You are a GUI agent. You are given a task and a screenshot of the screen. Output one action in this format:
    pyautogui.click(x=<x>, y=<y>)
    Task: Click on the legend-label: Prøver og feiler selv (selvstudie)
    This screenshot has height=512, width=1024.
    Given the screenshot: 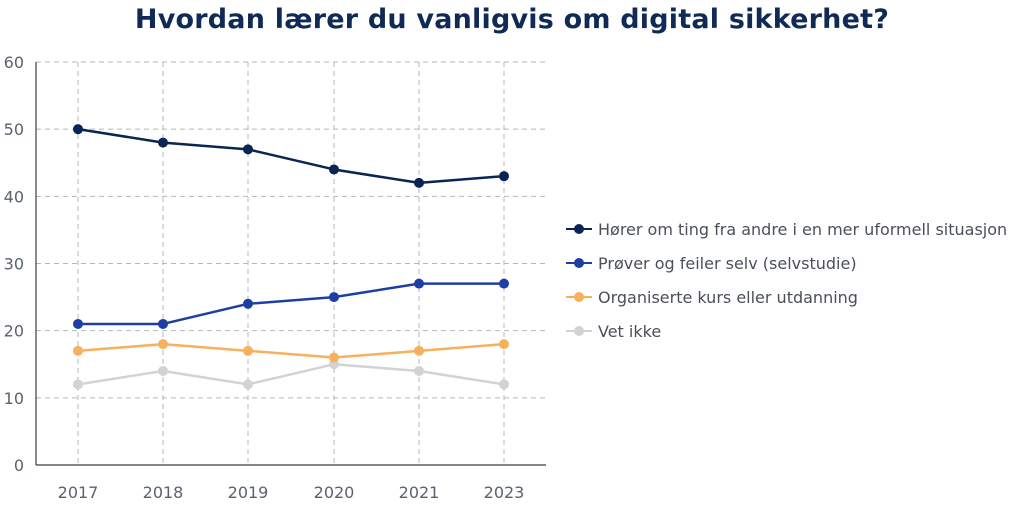 What is the action you would take?
    pyautogui.click(x=727, y=263)
    